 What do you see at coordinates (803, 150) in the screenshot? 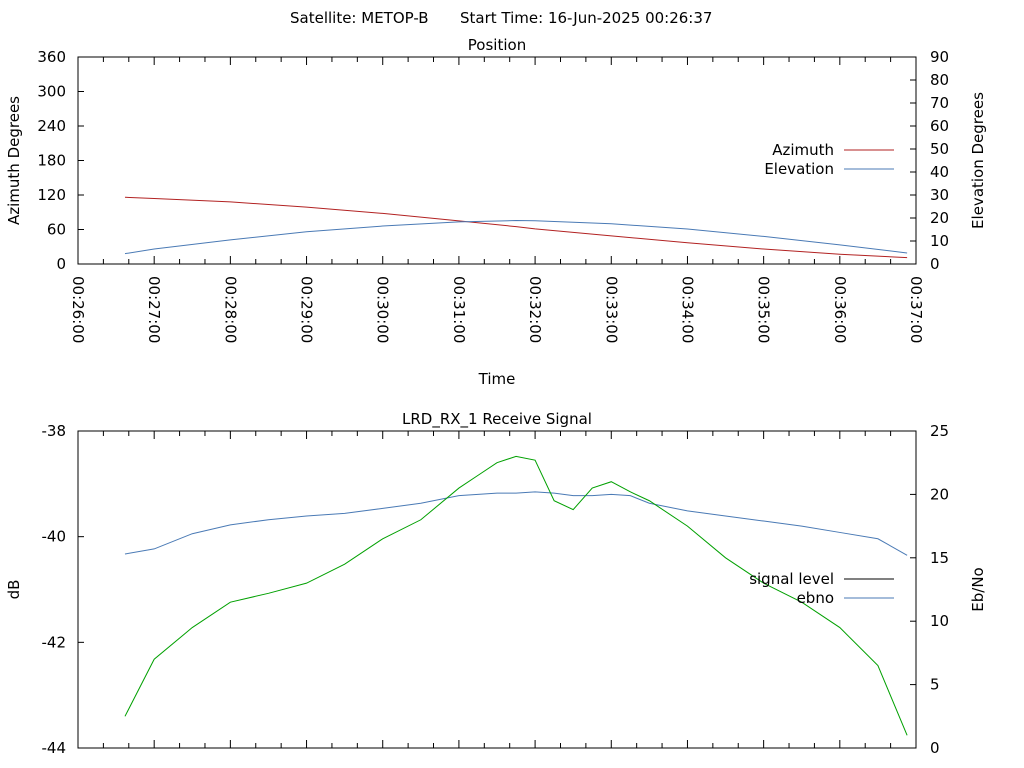
I see `legend-label: Azimuth` at bounding box center [803, 150].